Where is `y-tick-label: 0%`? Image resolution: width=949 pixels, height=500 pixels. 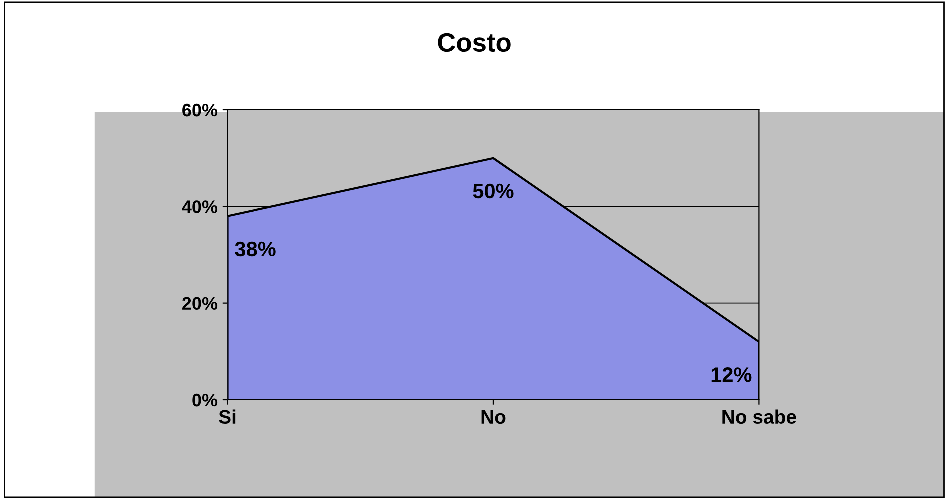
y-tick-label: 0% is located at coordinates (205, 400).